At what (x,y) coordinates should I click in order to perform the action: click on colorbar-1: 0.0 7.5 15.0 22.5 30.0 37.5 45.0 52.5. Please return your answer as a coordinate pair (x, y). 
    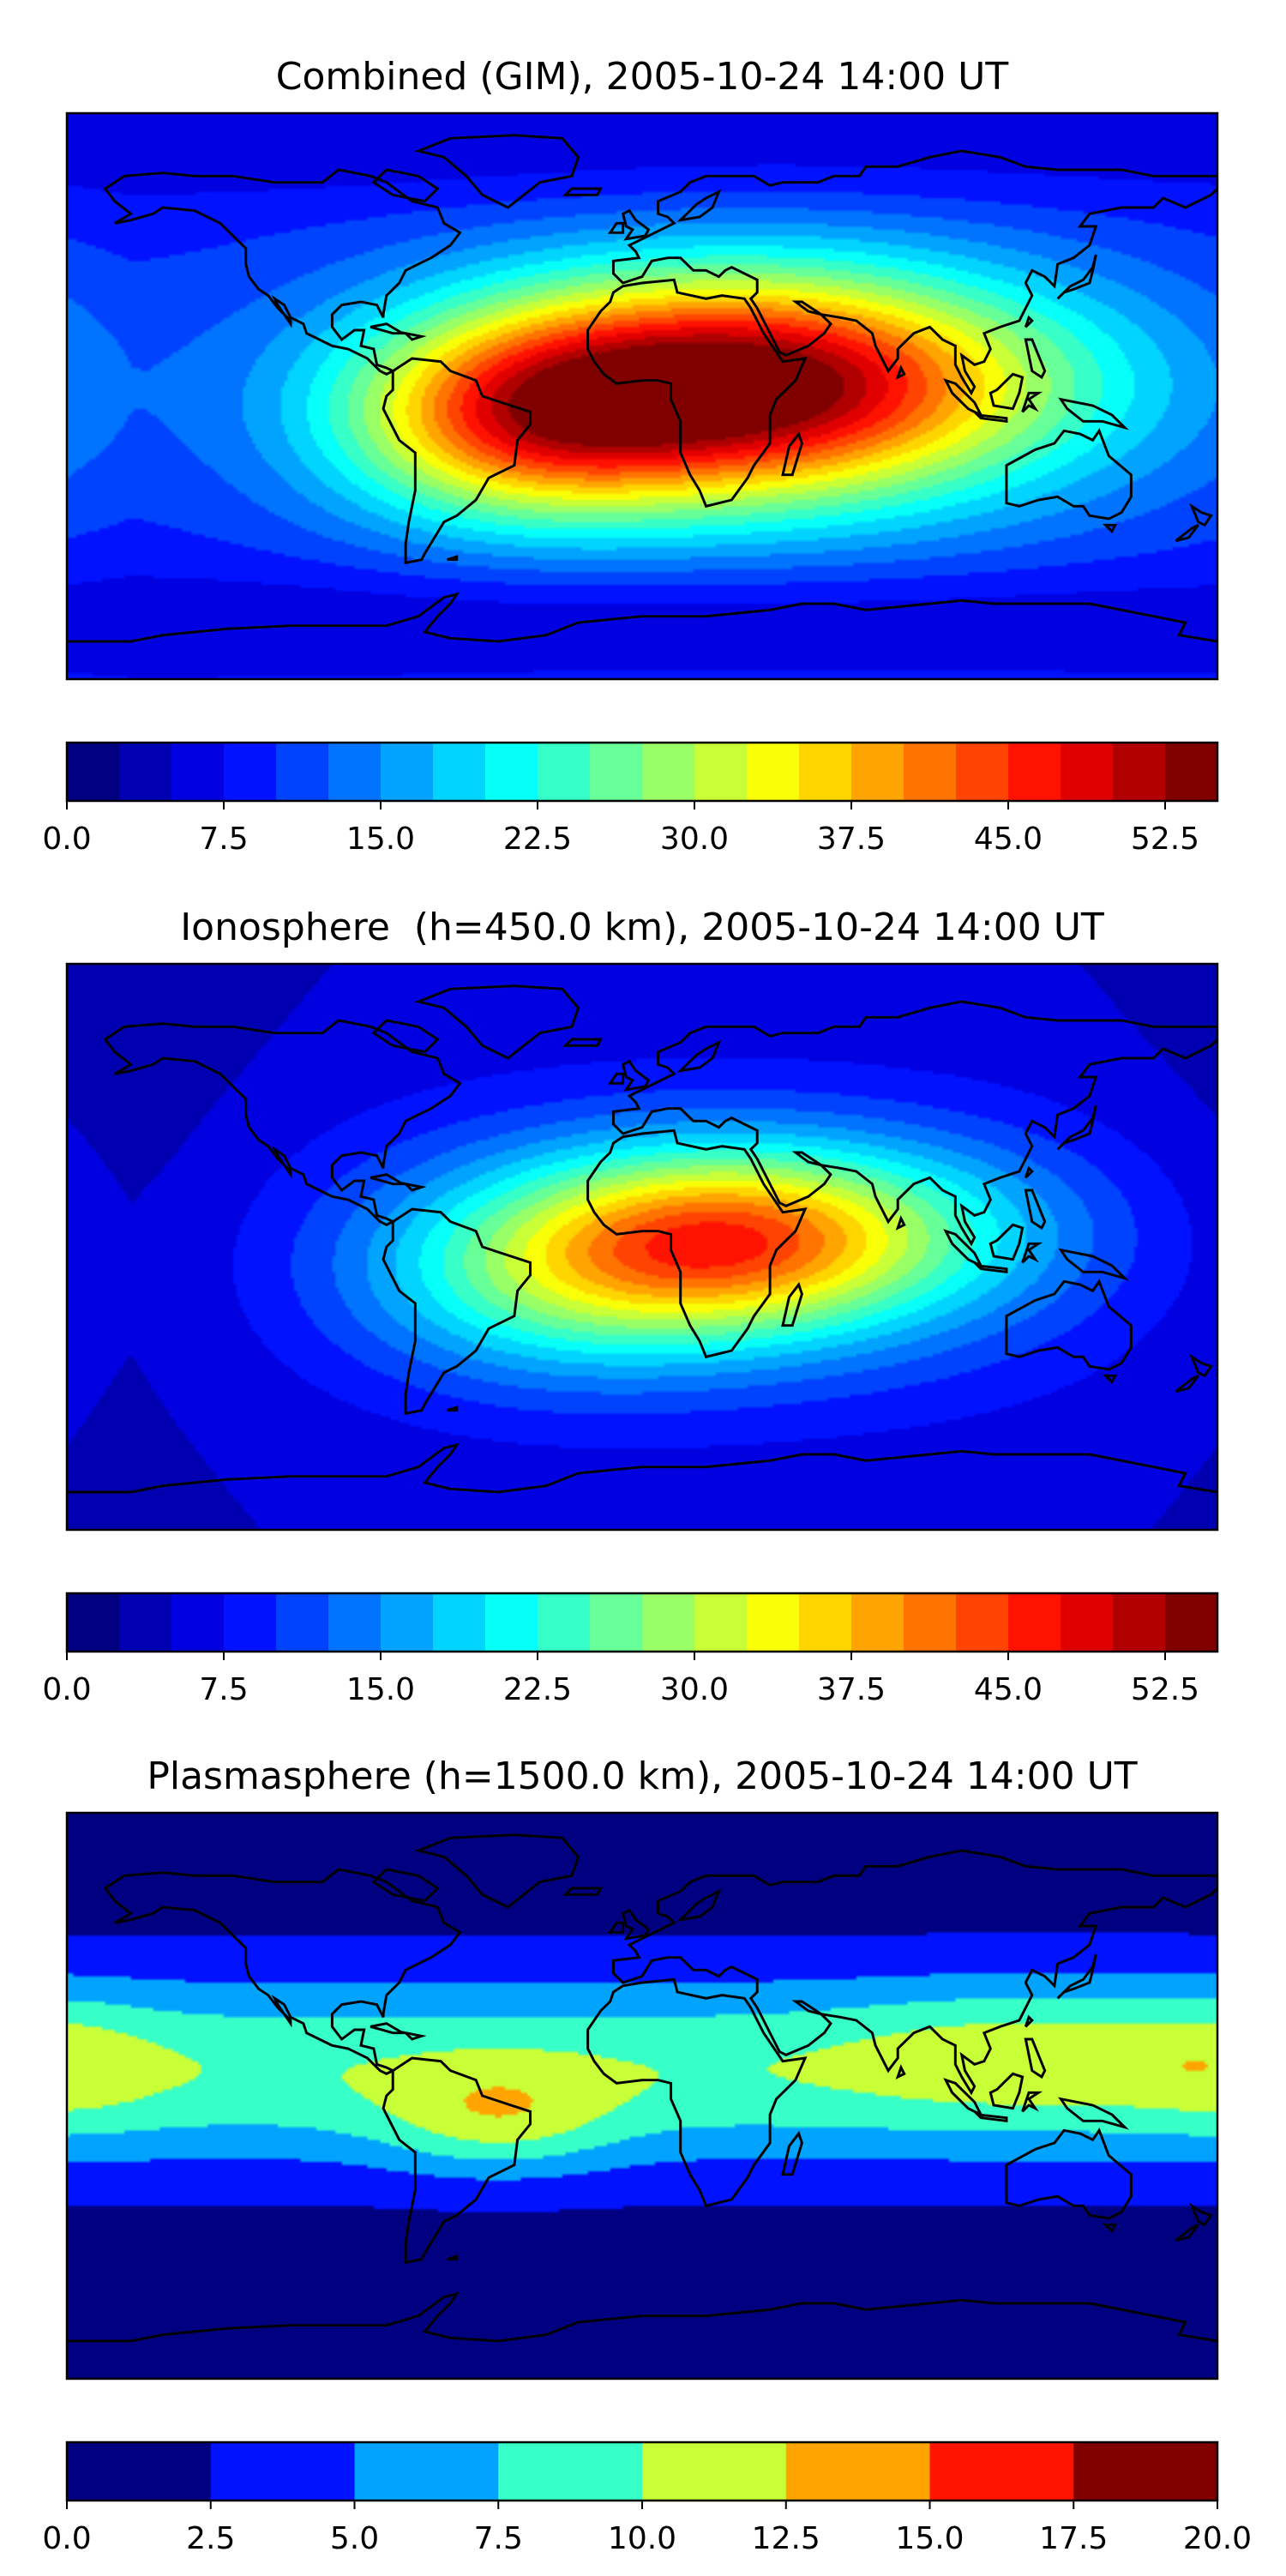
    Looking at the image, I should click on (630, 799).